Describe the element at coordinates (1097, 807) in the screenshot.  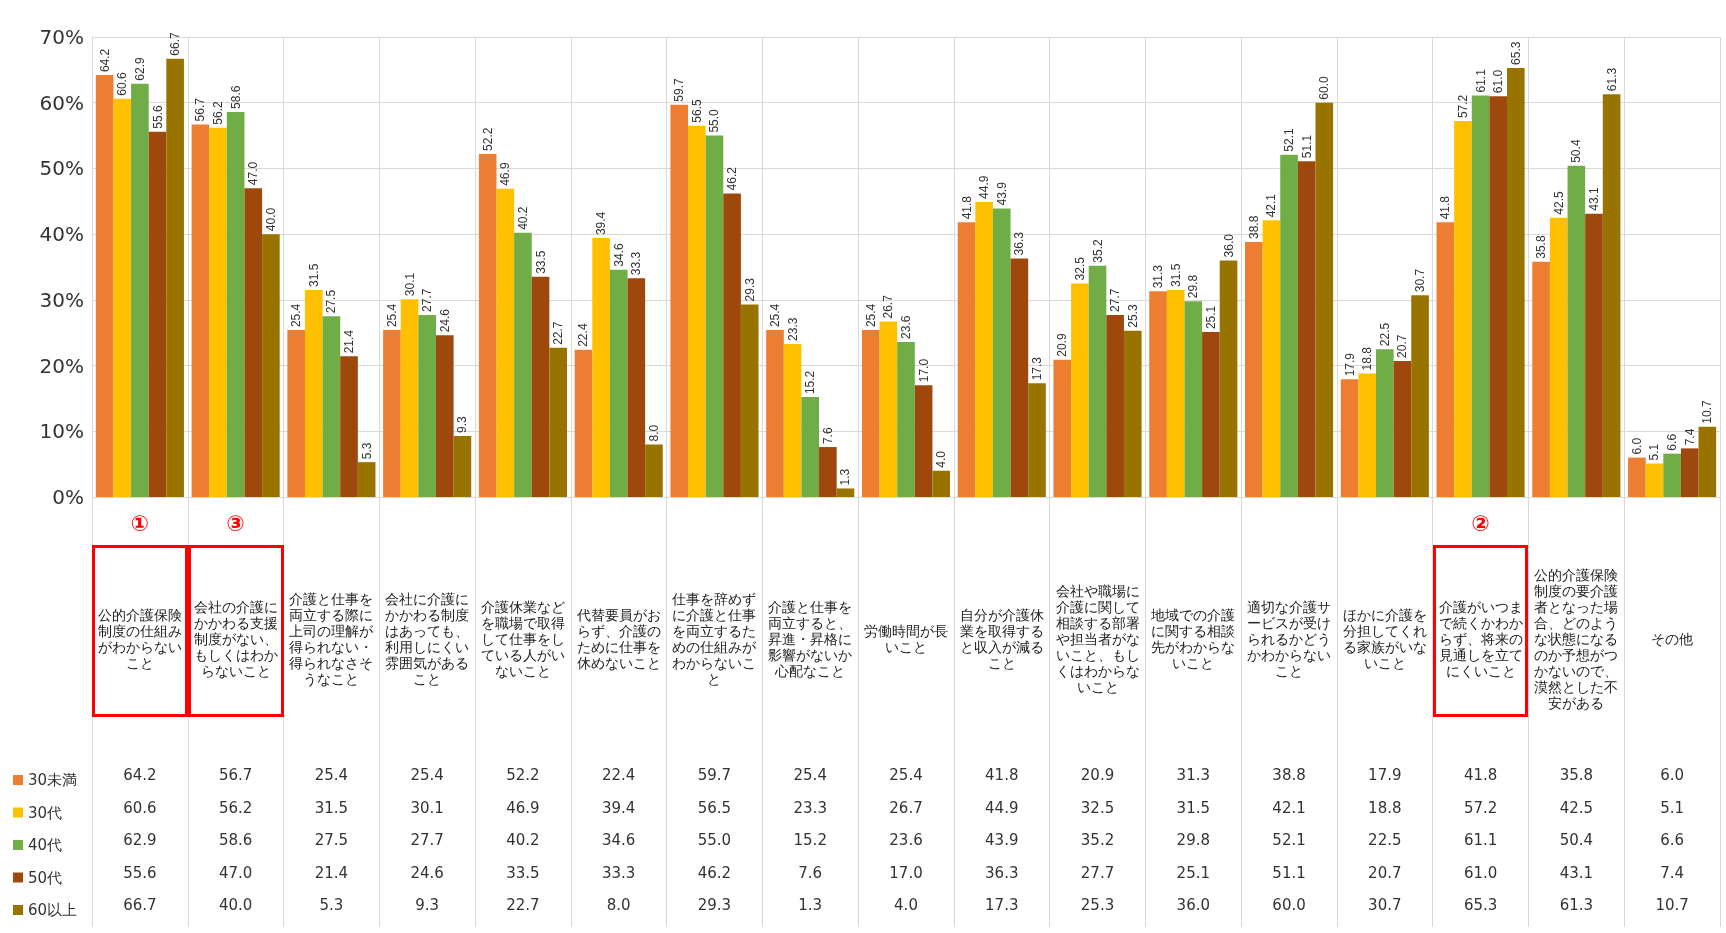
I see `data-label: 32.5` at that location.